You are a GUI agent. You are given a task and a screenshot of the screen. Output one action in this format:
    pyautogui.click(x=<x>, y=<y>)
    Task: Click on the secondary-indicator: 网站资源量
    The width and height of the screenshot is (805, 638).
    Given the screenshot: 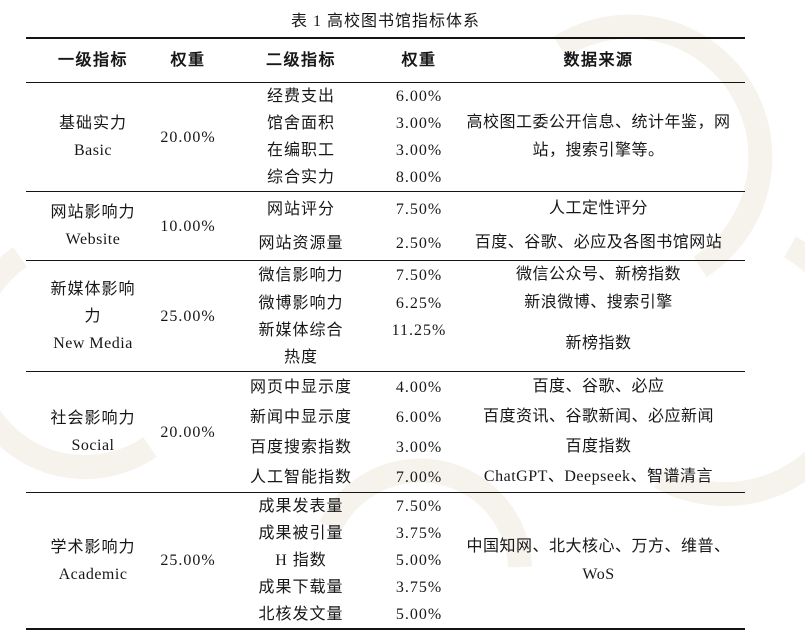 What is the action you would take?
    pyautogui.click(x=301, y=243)
    